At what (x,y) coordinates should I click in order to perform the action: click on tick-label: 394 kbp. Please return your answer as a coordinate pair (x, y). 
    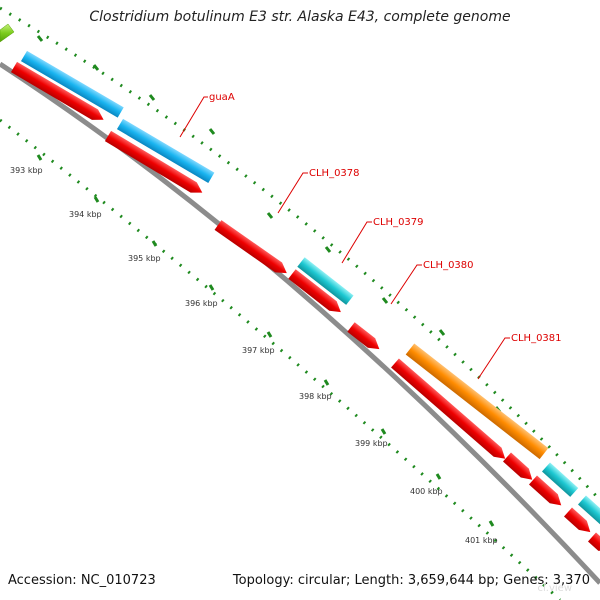
    Looking at the image, I should click on (85, 214).